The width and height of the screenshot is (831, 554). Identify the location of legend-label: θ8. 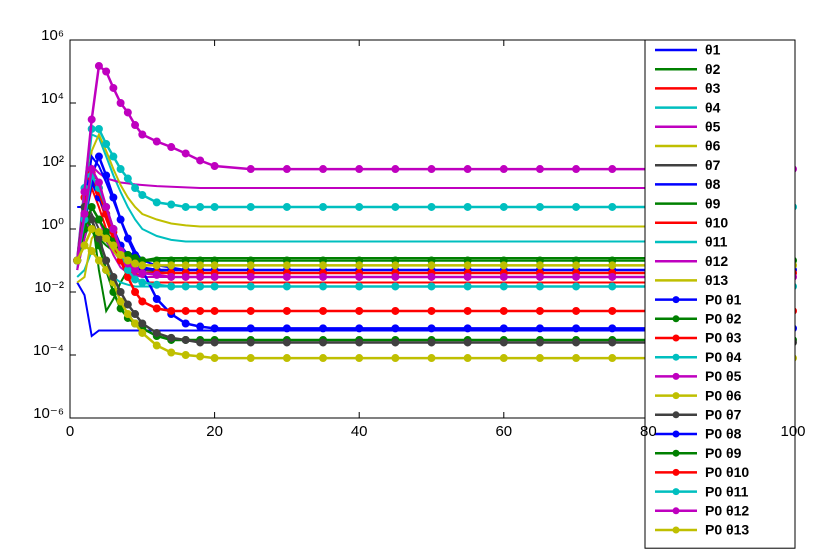
(713, 184).